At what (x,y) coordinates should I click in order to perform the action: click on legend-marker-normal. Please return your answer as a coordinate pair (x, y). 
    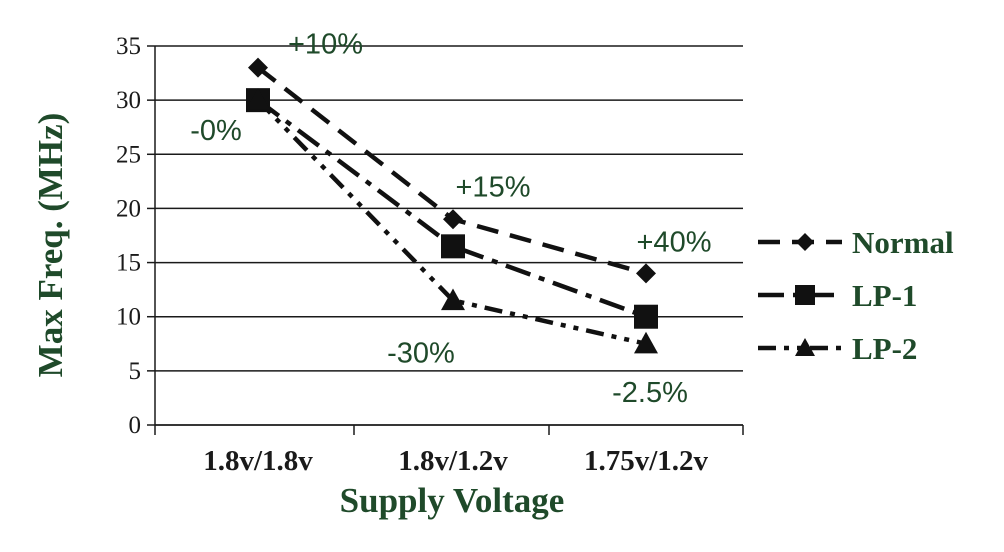
    Looking at the image, I should click on (805, 242).